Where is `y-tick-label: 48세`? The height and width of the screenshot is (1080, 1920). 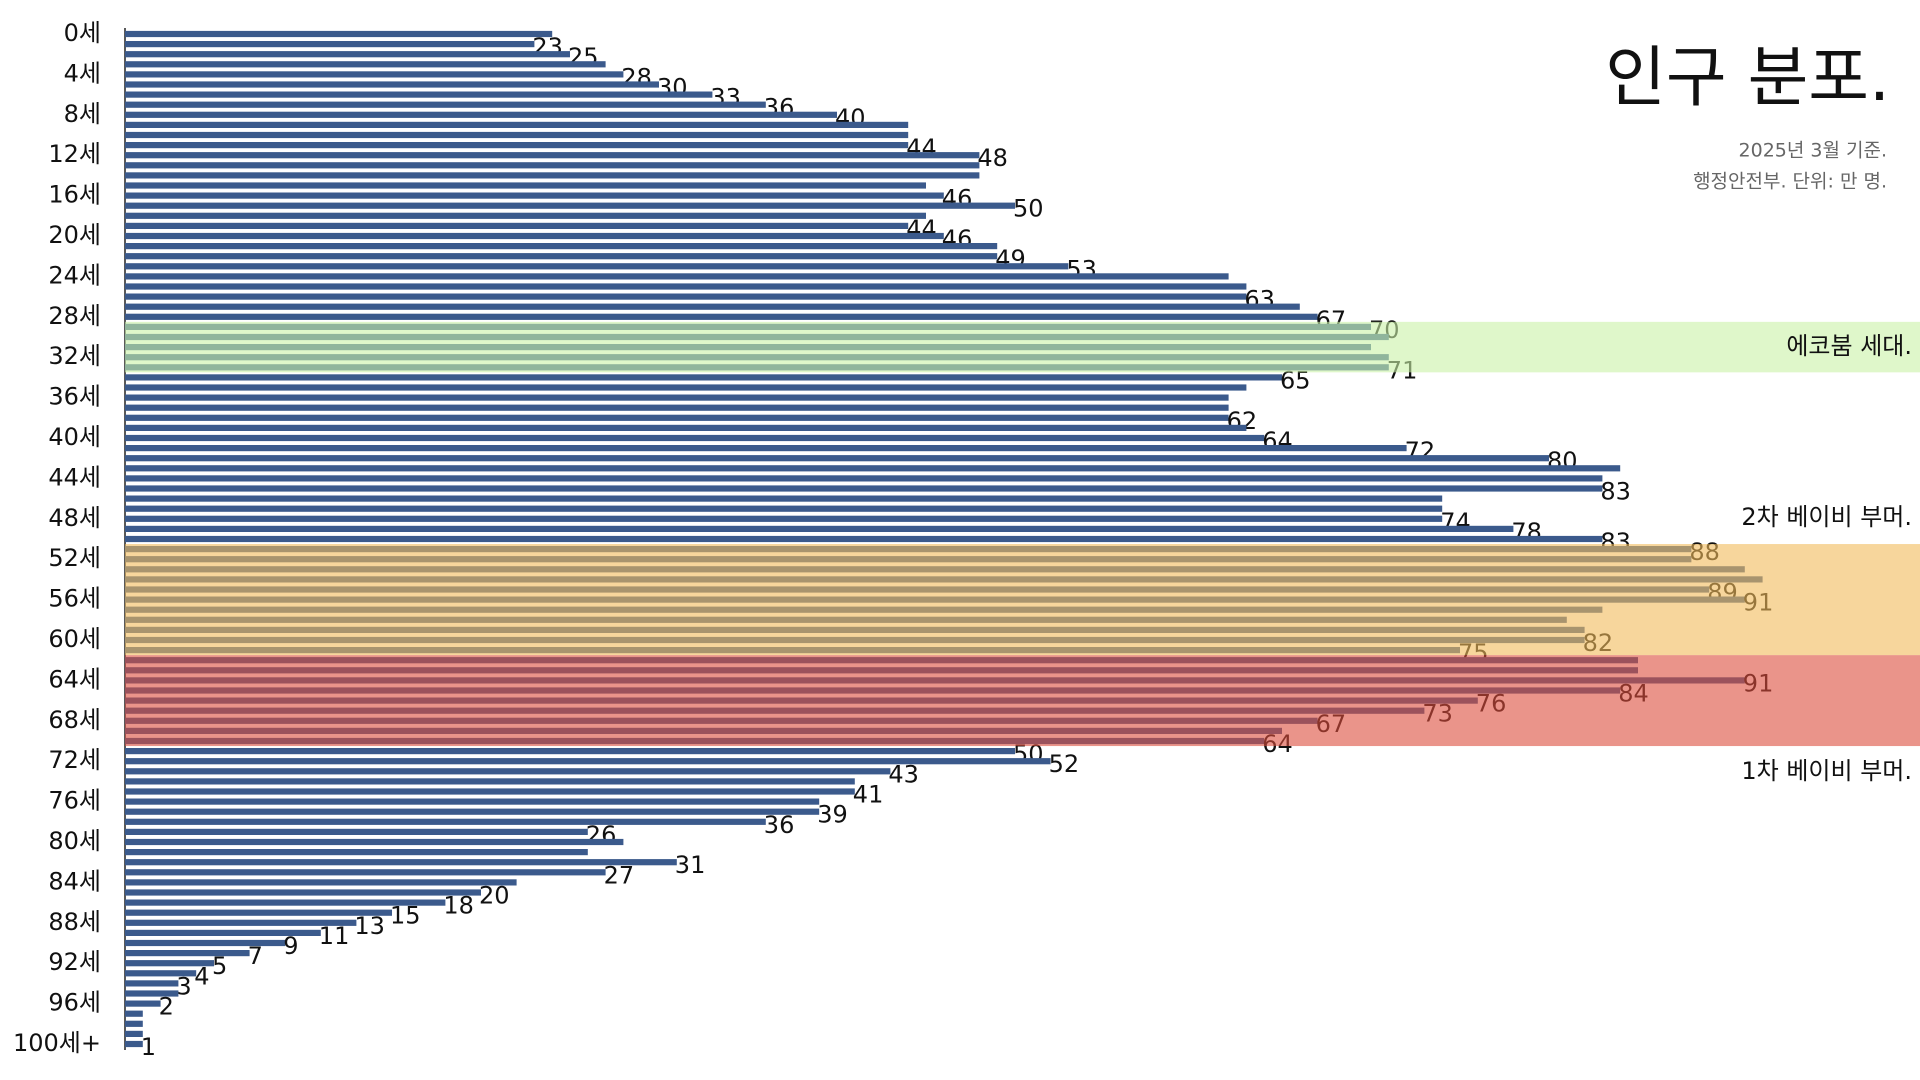 y-tick-label: 48세 is located at coordinates (74, 518).